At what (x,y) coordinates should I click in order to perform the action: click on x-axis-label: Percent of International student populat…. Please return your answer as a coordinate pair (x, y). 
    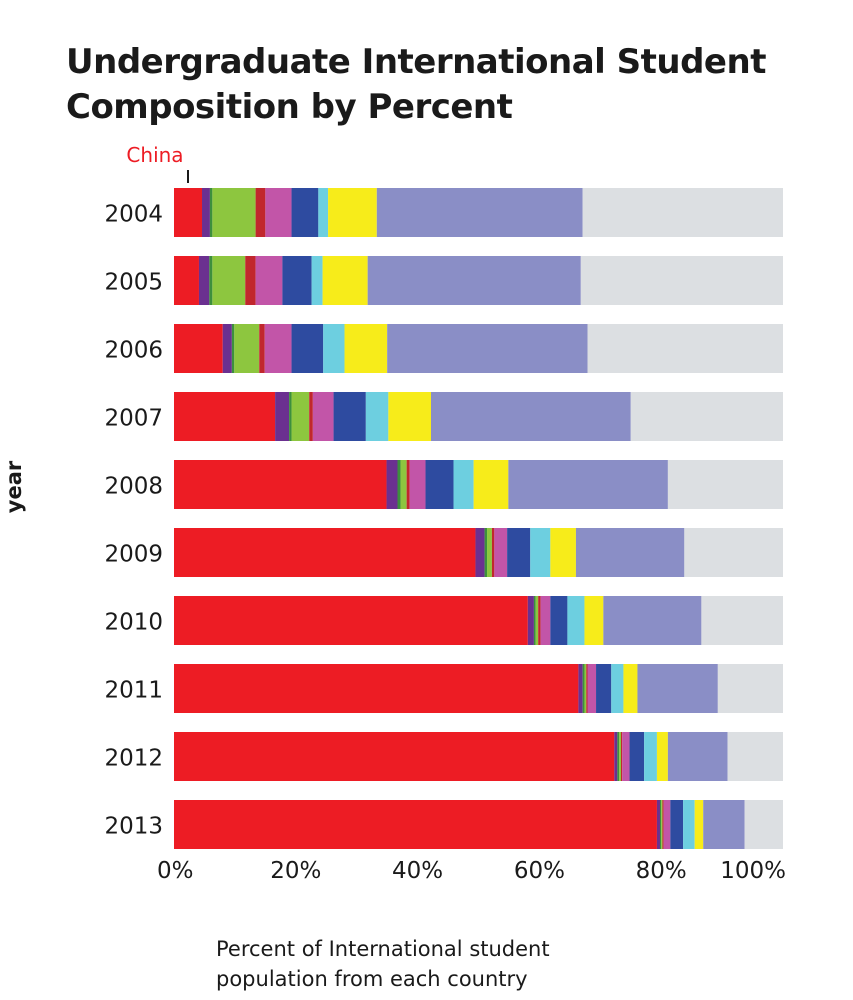
    Looking at the image, I should click on (383, 964).